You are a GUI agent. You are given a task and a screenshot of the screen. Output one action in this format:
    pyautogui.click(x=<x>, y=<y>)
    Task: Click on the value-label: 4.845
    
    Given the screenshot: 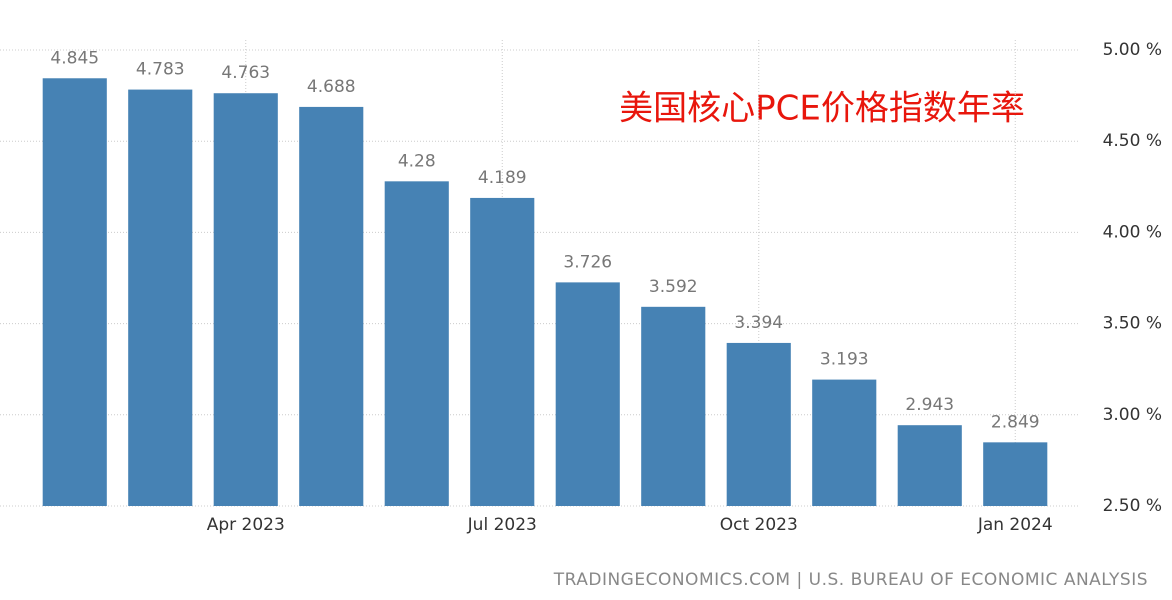 What is the action you would take?
    pyautogui.click(x=74, y=58)
    